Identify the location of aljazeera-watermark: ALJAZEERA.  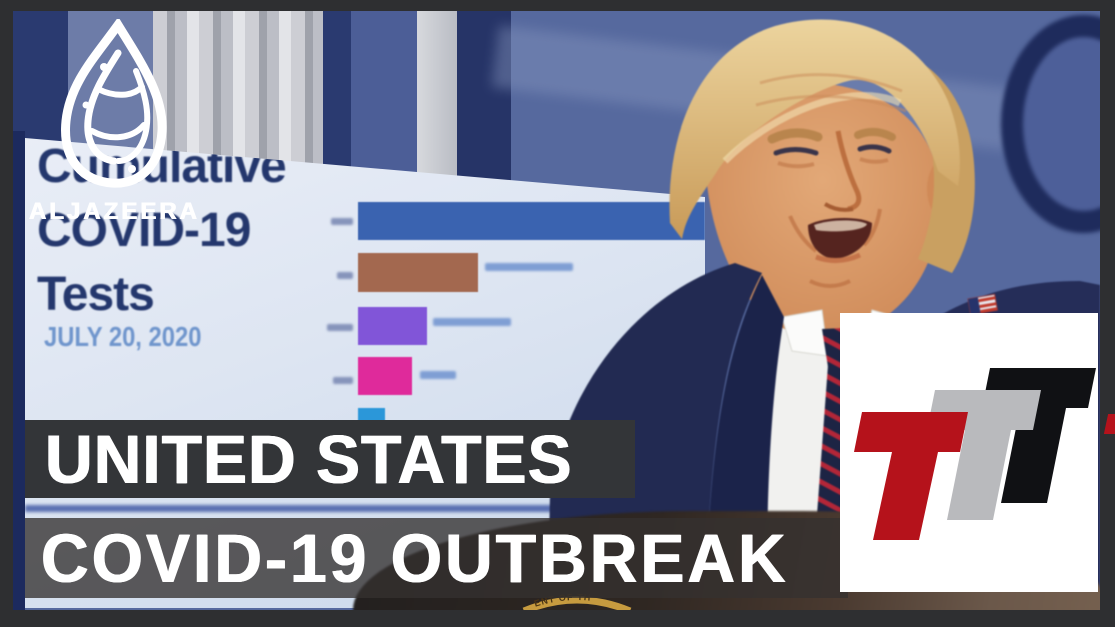
(115, 121).